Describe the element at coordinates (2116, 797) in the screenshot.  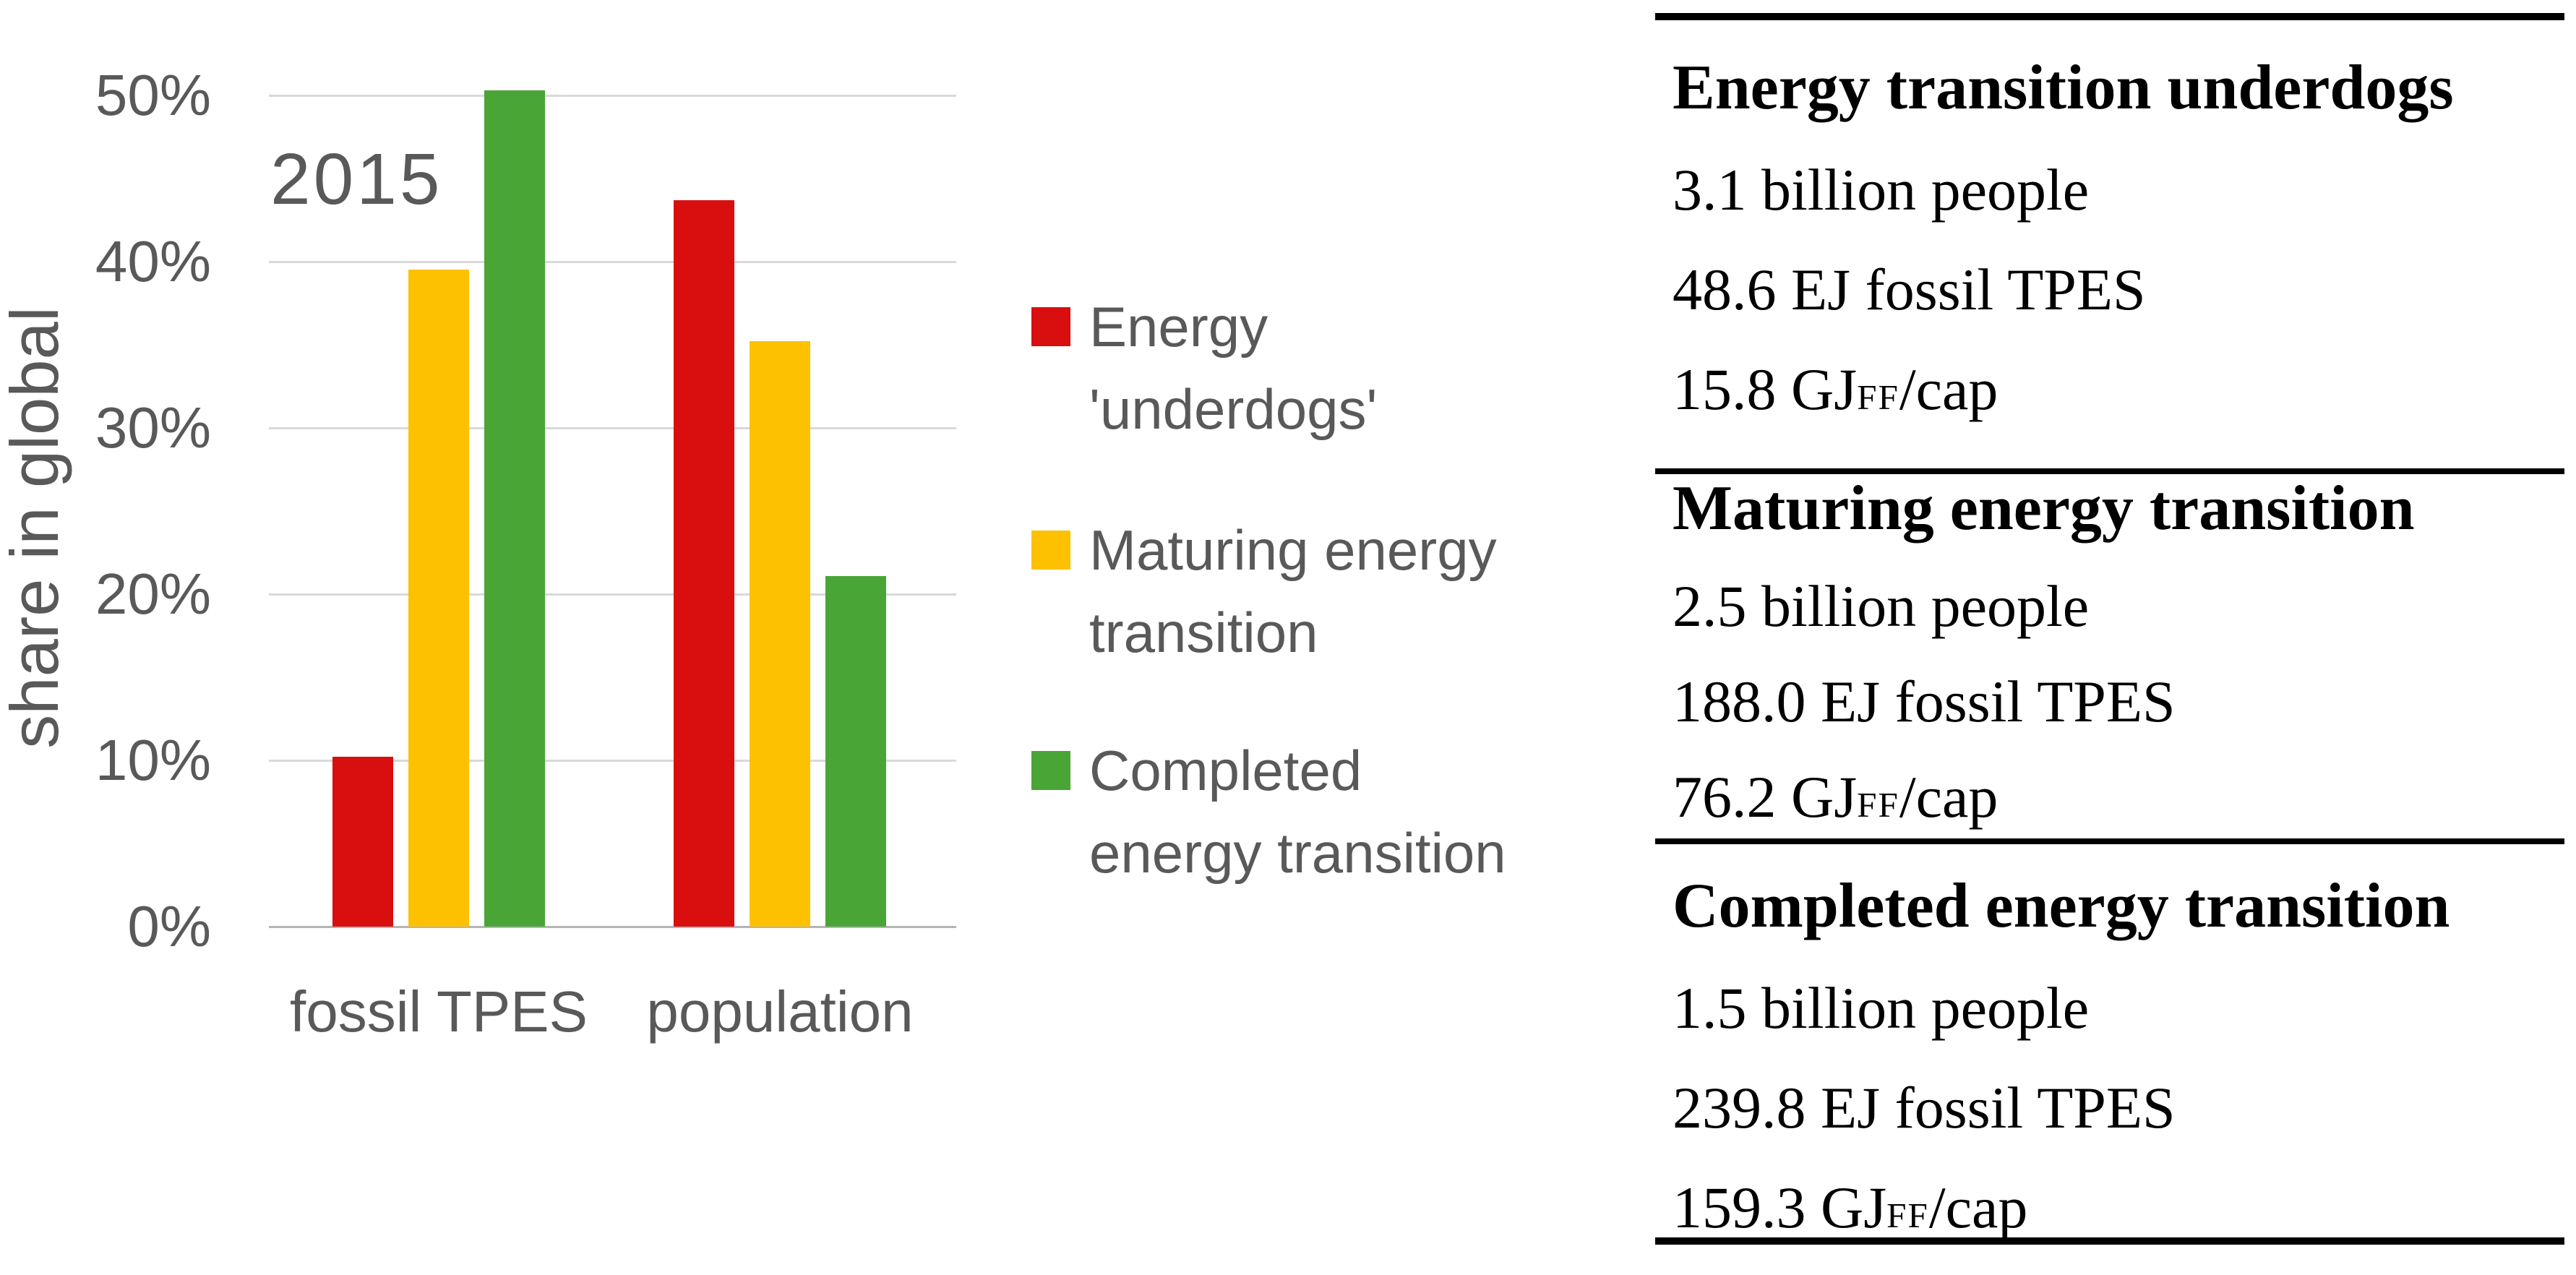
I see `section-row: 76.2 GJFF/cap` at that location.